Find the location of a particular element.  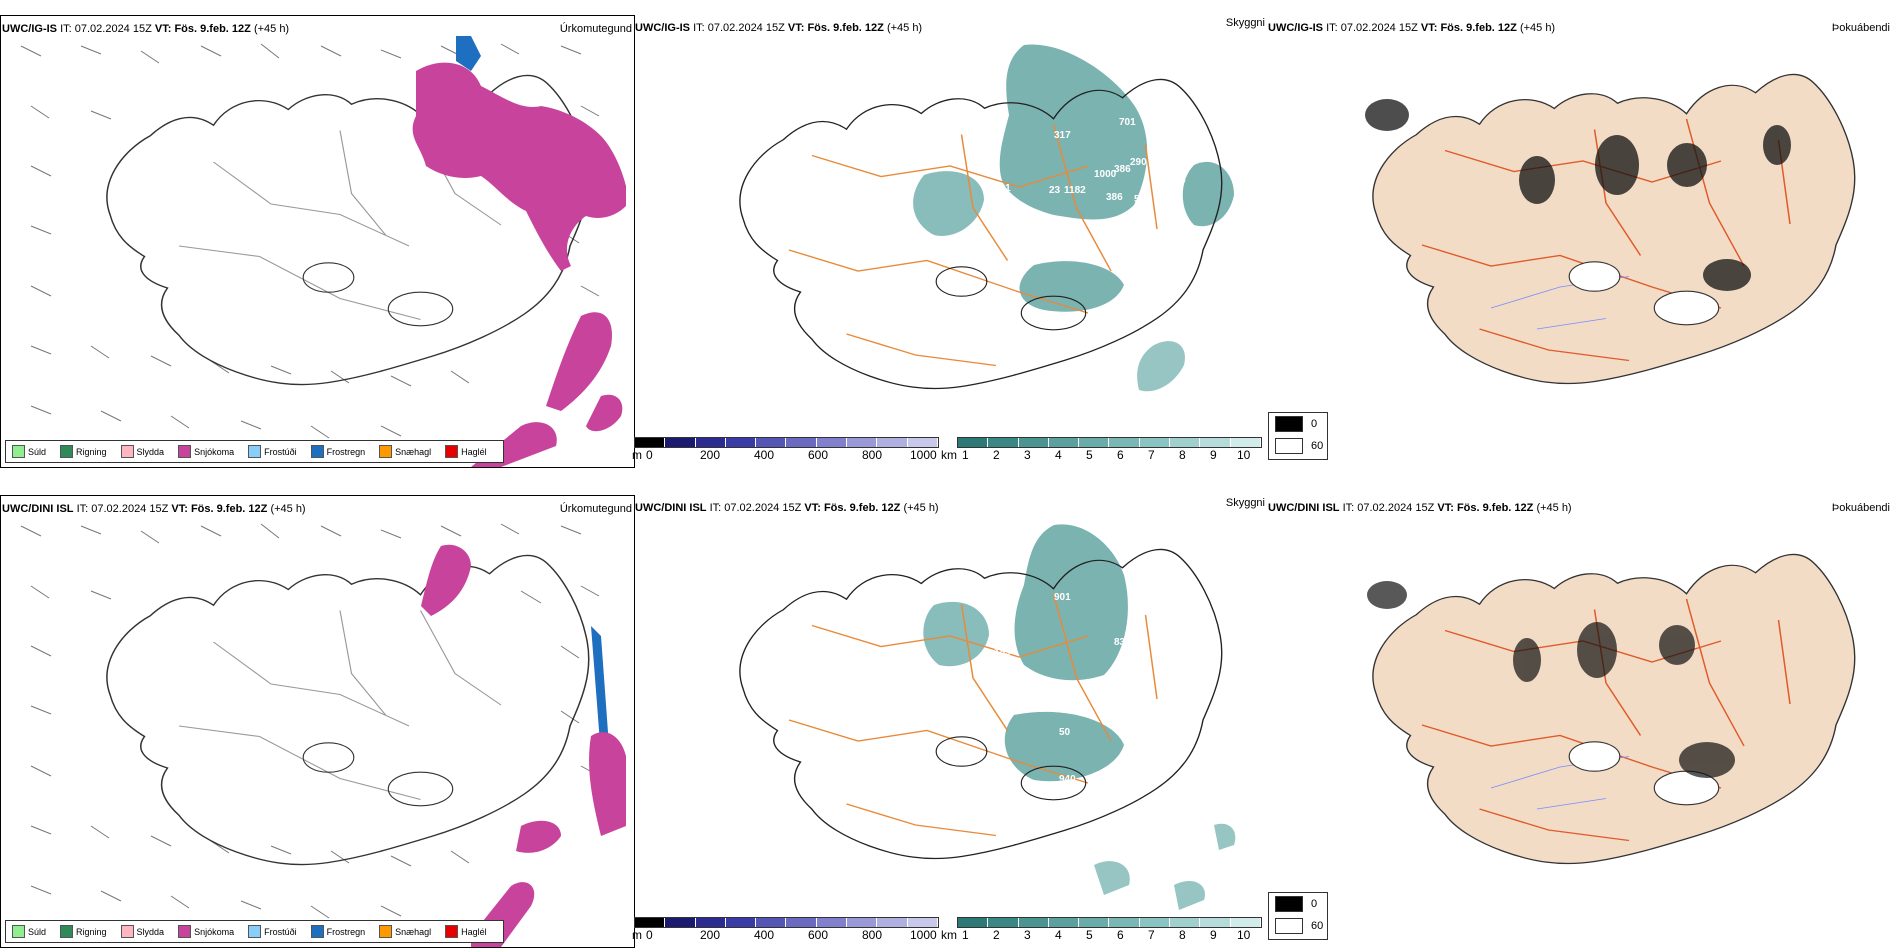

tick: 200 is located at coordinates (710, 935).